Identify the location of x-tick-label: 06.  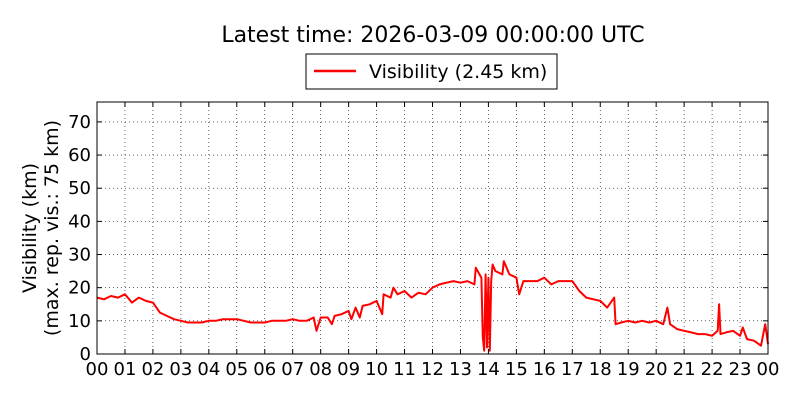
(264, 369).